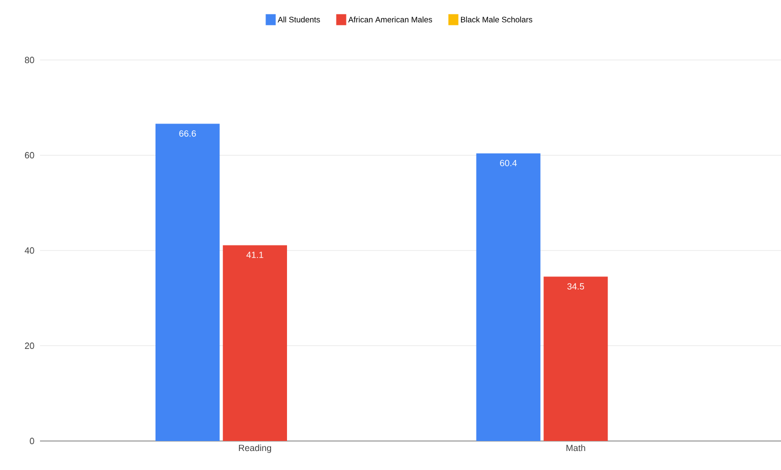  Describe the element at coordinates (29, 155) in the screenshot. I see `y-tick-label: 60` at that location.